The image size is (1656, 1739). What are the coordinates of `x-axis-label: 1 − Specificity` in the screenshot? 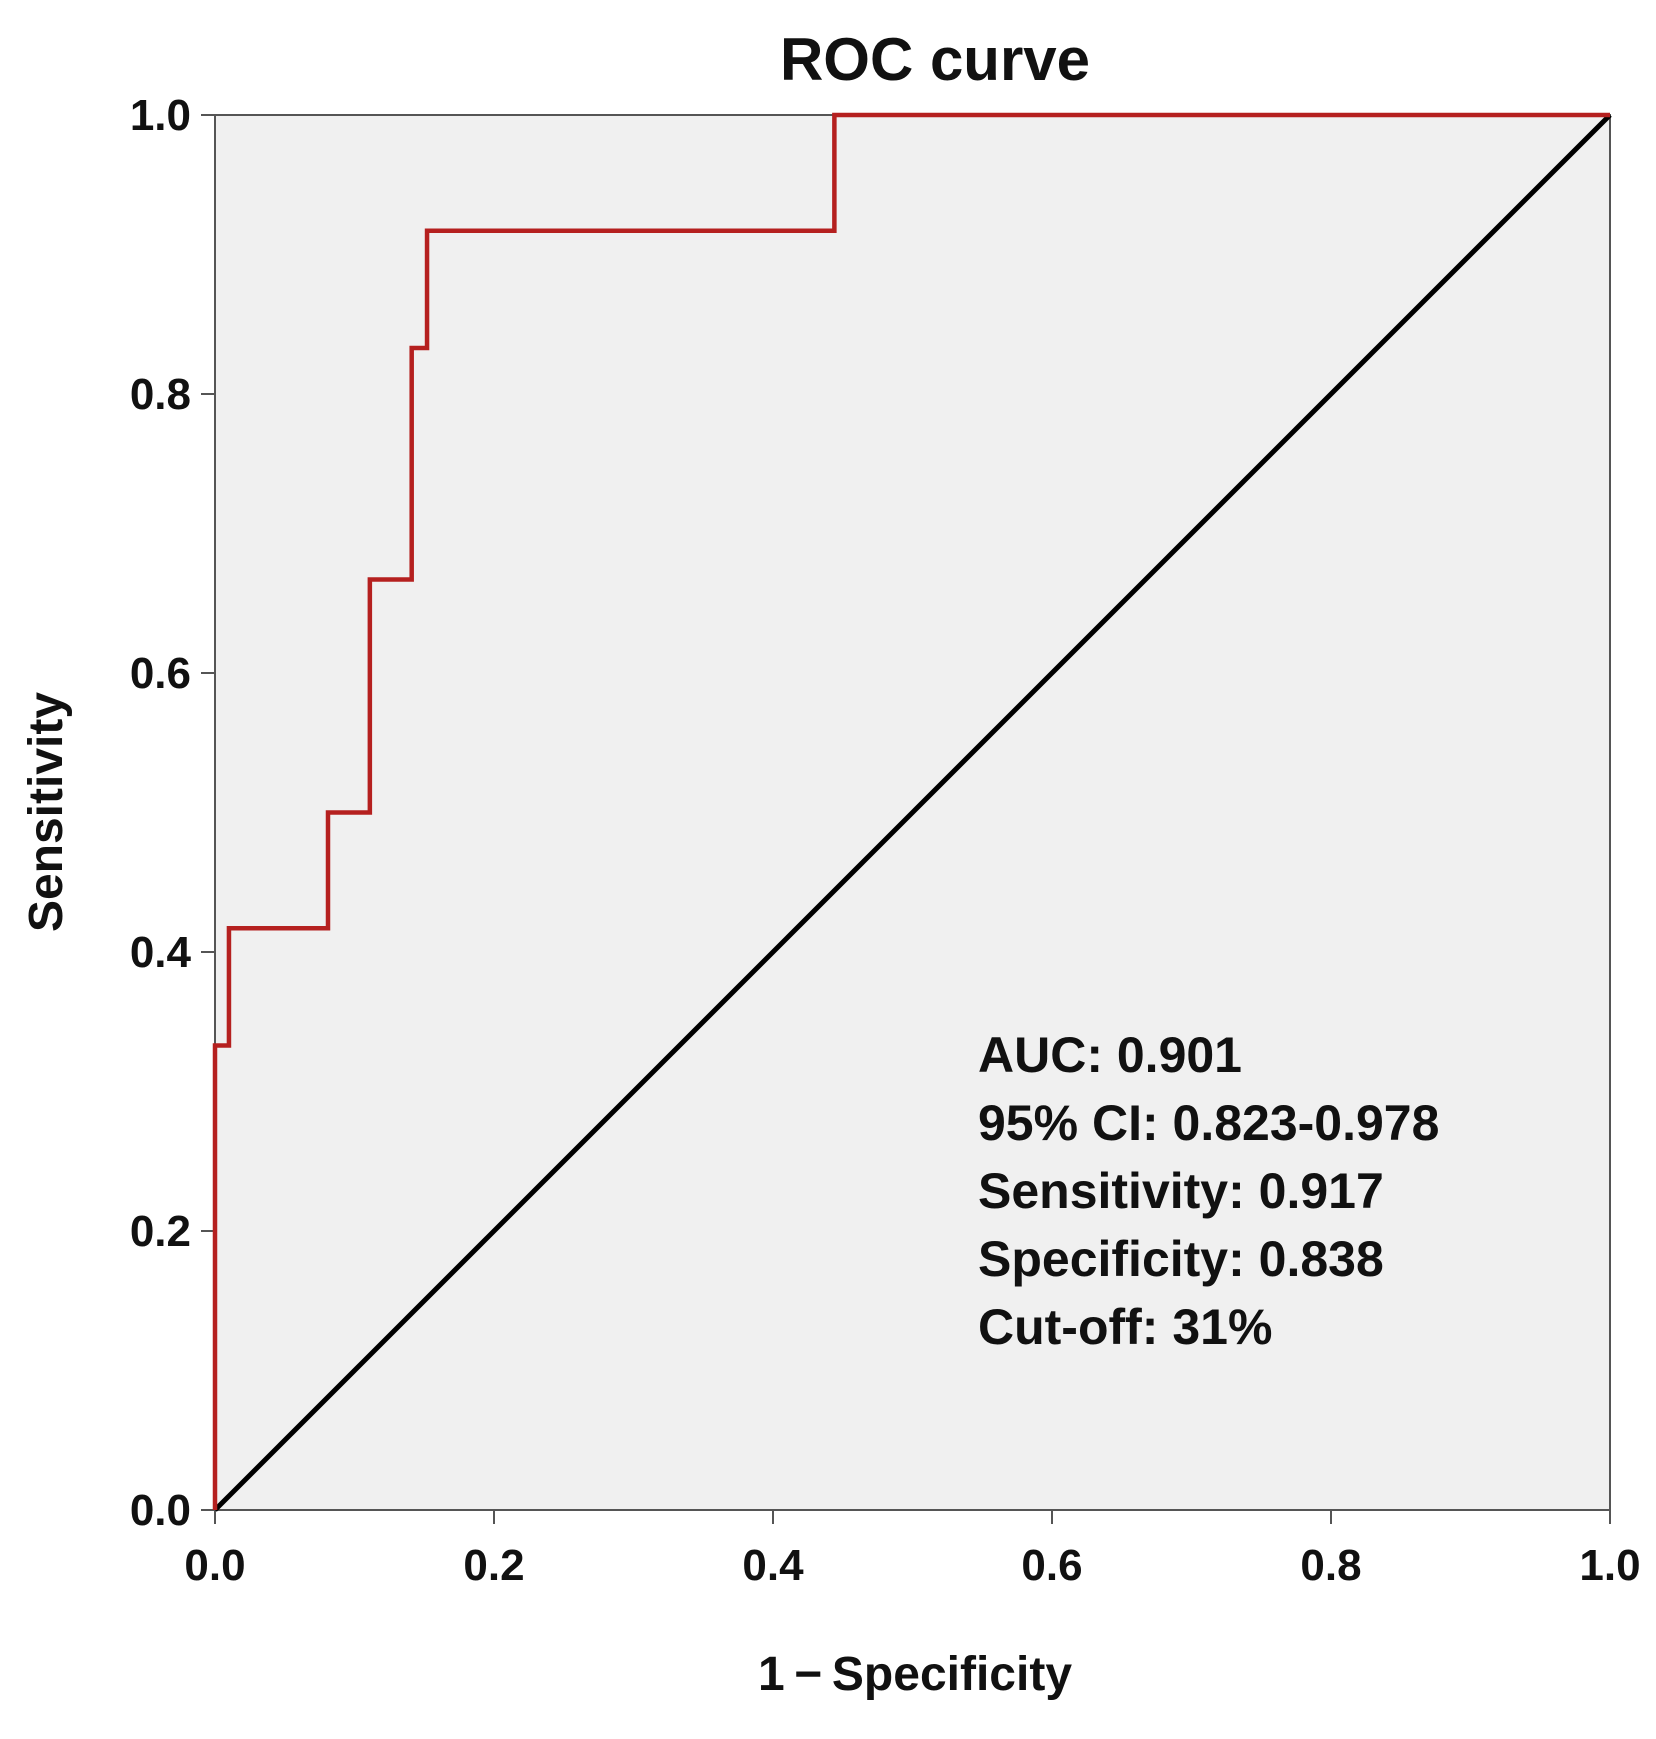 It's located at (915, 1674).